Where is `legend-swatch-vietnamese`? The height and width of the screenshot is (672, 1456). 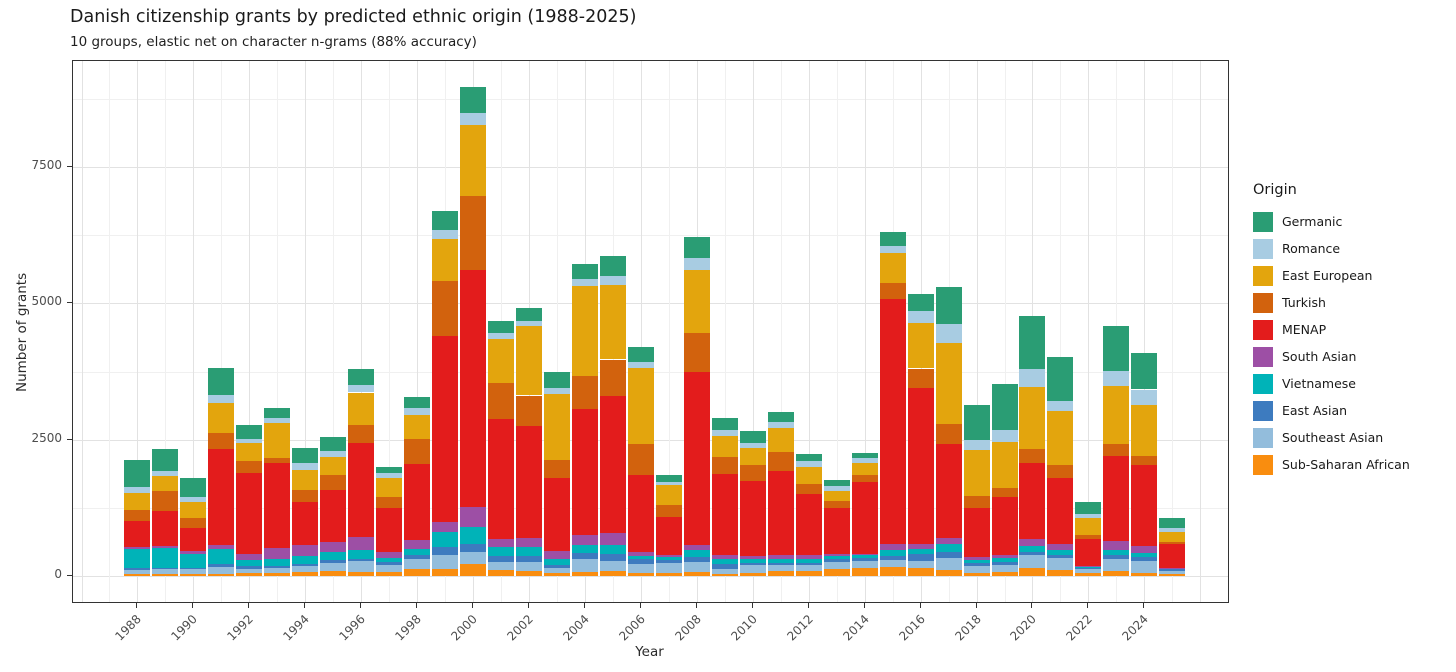 legend-swatch-vietnamese is located at coordinates (1263, 383).